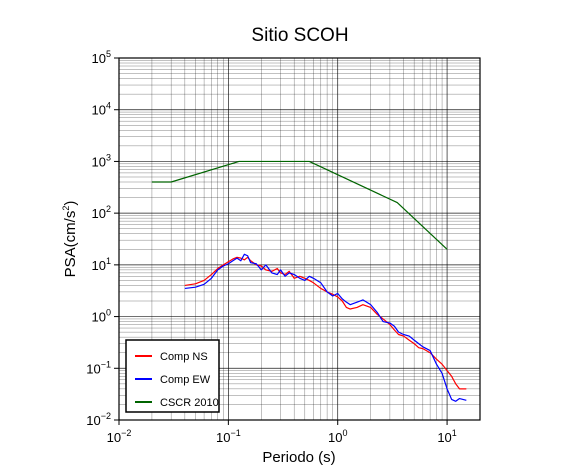  Describe the element at coordinates (185, 380) in the screenshot. I see `legend-entry: Comp EW` at that location.